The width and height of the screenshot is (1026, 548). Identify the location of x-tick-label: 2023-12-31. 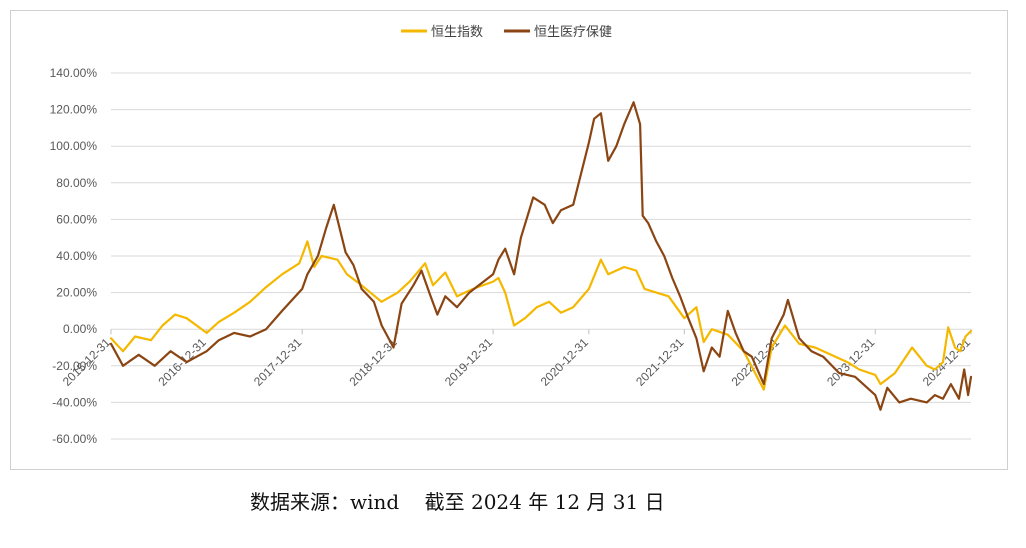
(851, 362).